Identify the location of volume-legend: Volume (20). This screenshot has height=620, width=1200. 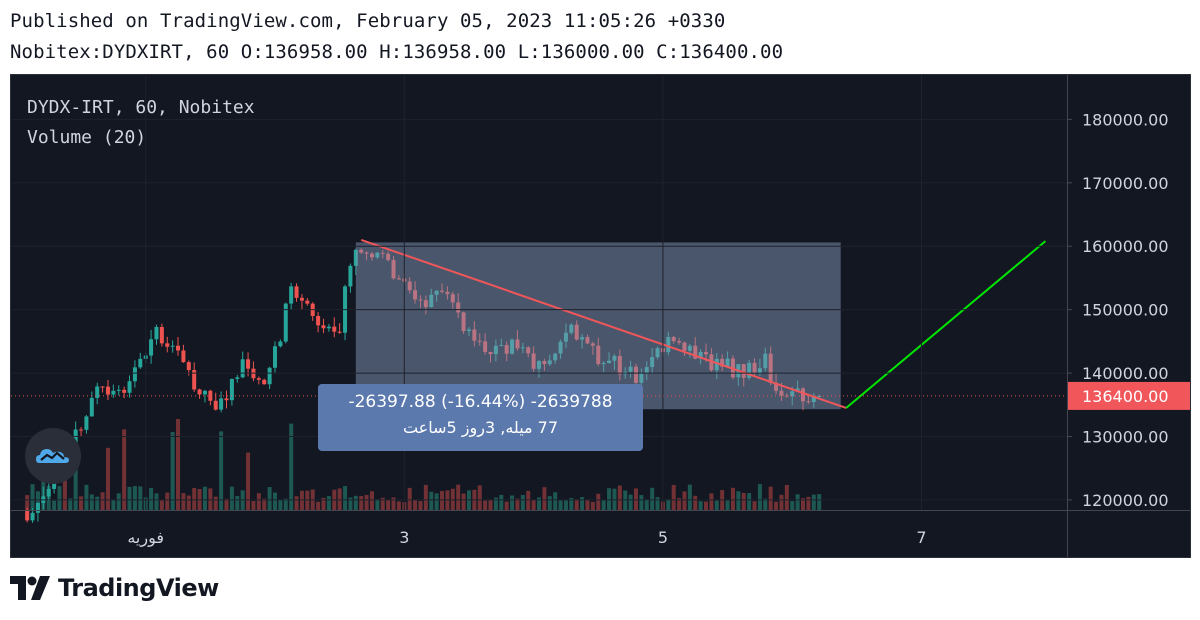
(87, 137).